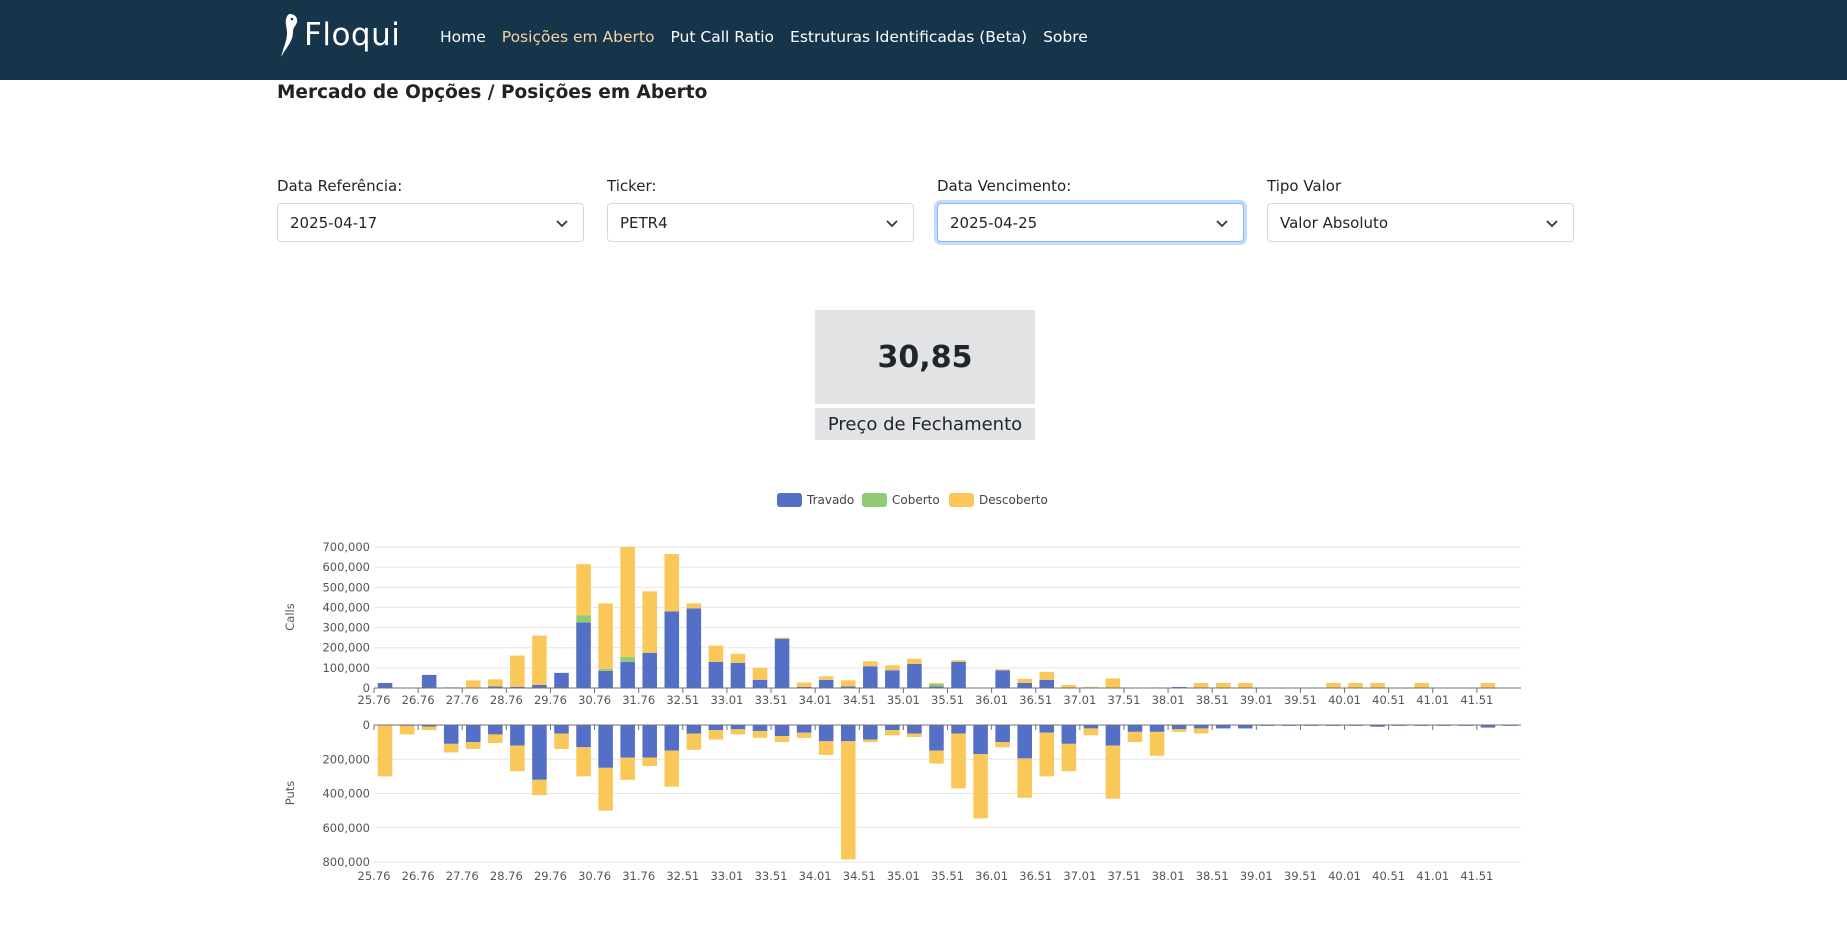 Image resolution: width=1847 pixels, height=925 pixels. I want to click on puts-x-tick-label: 35.01, so click(903, 876).